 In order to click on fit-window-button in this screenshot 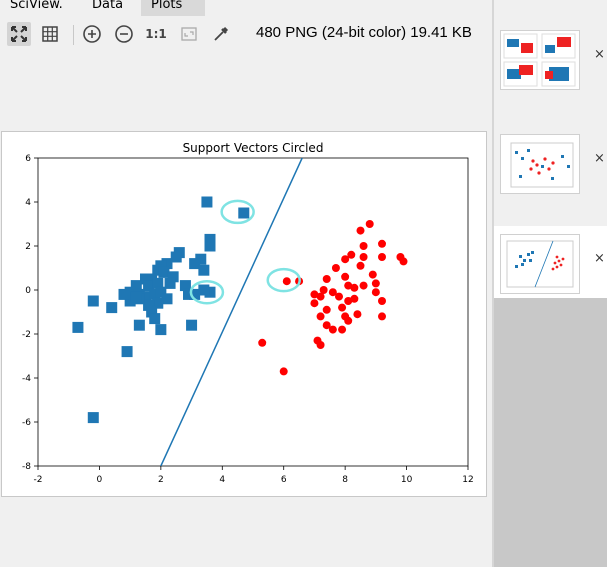, I will do `click(189, 34)`.